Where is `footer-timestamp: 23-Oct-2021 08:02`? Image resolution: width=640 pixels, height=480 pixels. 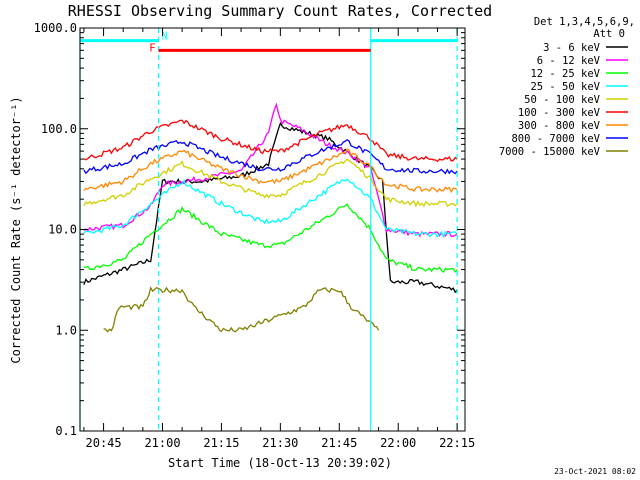
footer-timestamp: 23-Oct-2021 08:02 is located at coordinates (595, 471).